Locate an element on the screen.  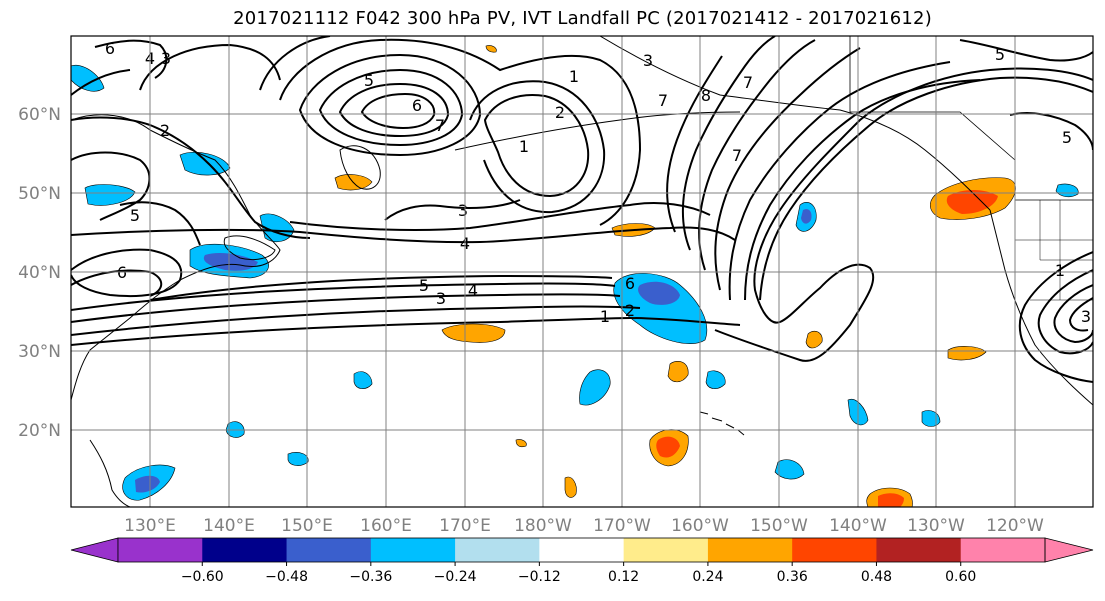
lon-tick-label: 120°W is located at coordinates (1015, 526).